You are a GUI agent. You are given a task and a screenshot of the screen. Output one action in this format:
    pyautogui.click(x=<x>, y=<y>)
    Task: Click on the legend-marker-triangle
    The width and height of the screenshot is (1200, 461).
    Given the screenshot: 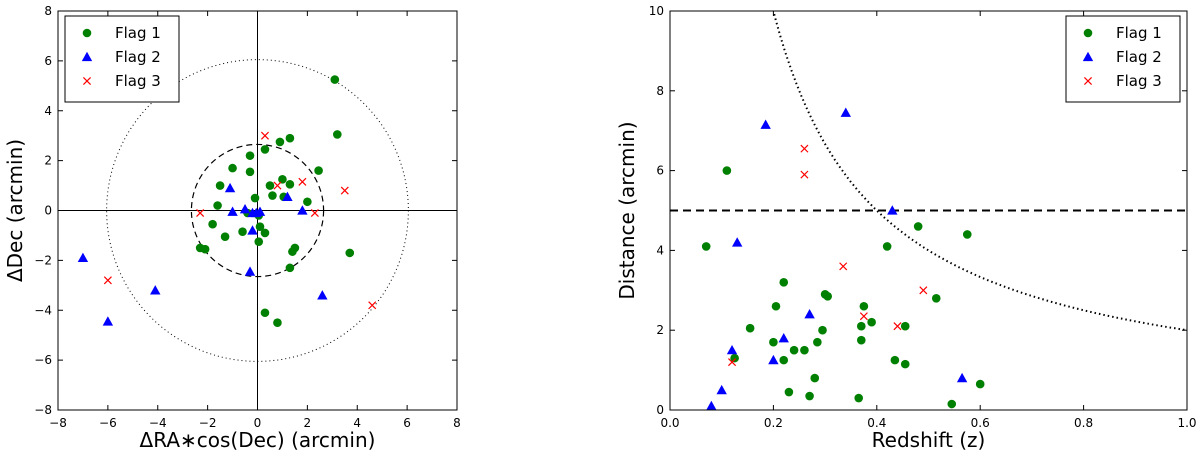 What is the action you would take?
    pyautogui.click(x=87, y=56)
    